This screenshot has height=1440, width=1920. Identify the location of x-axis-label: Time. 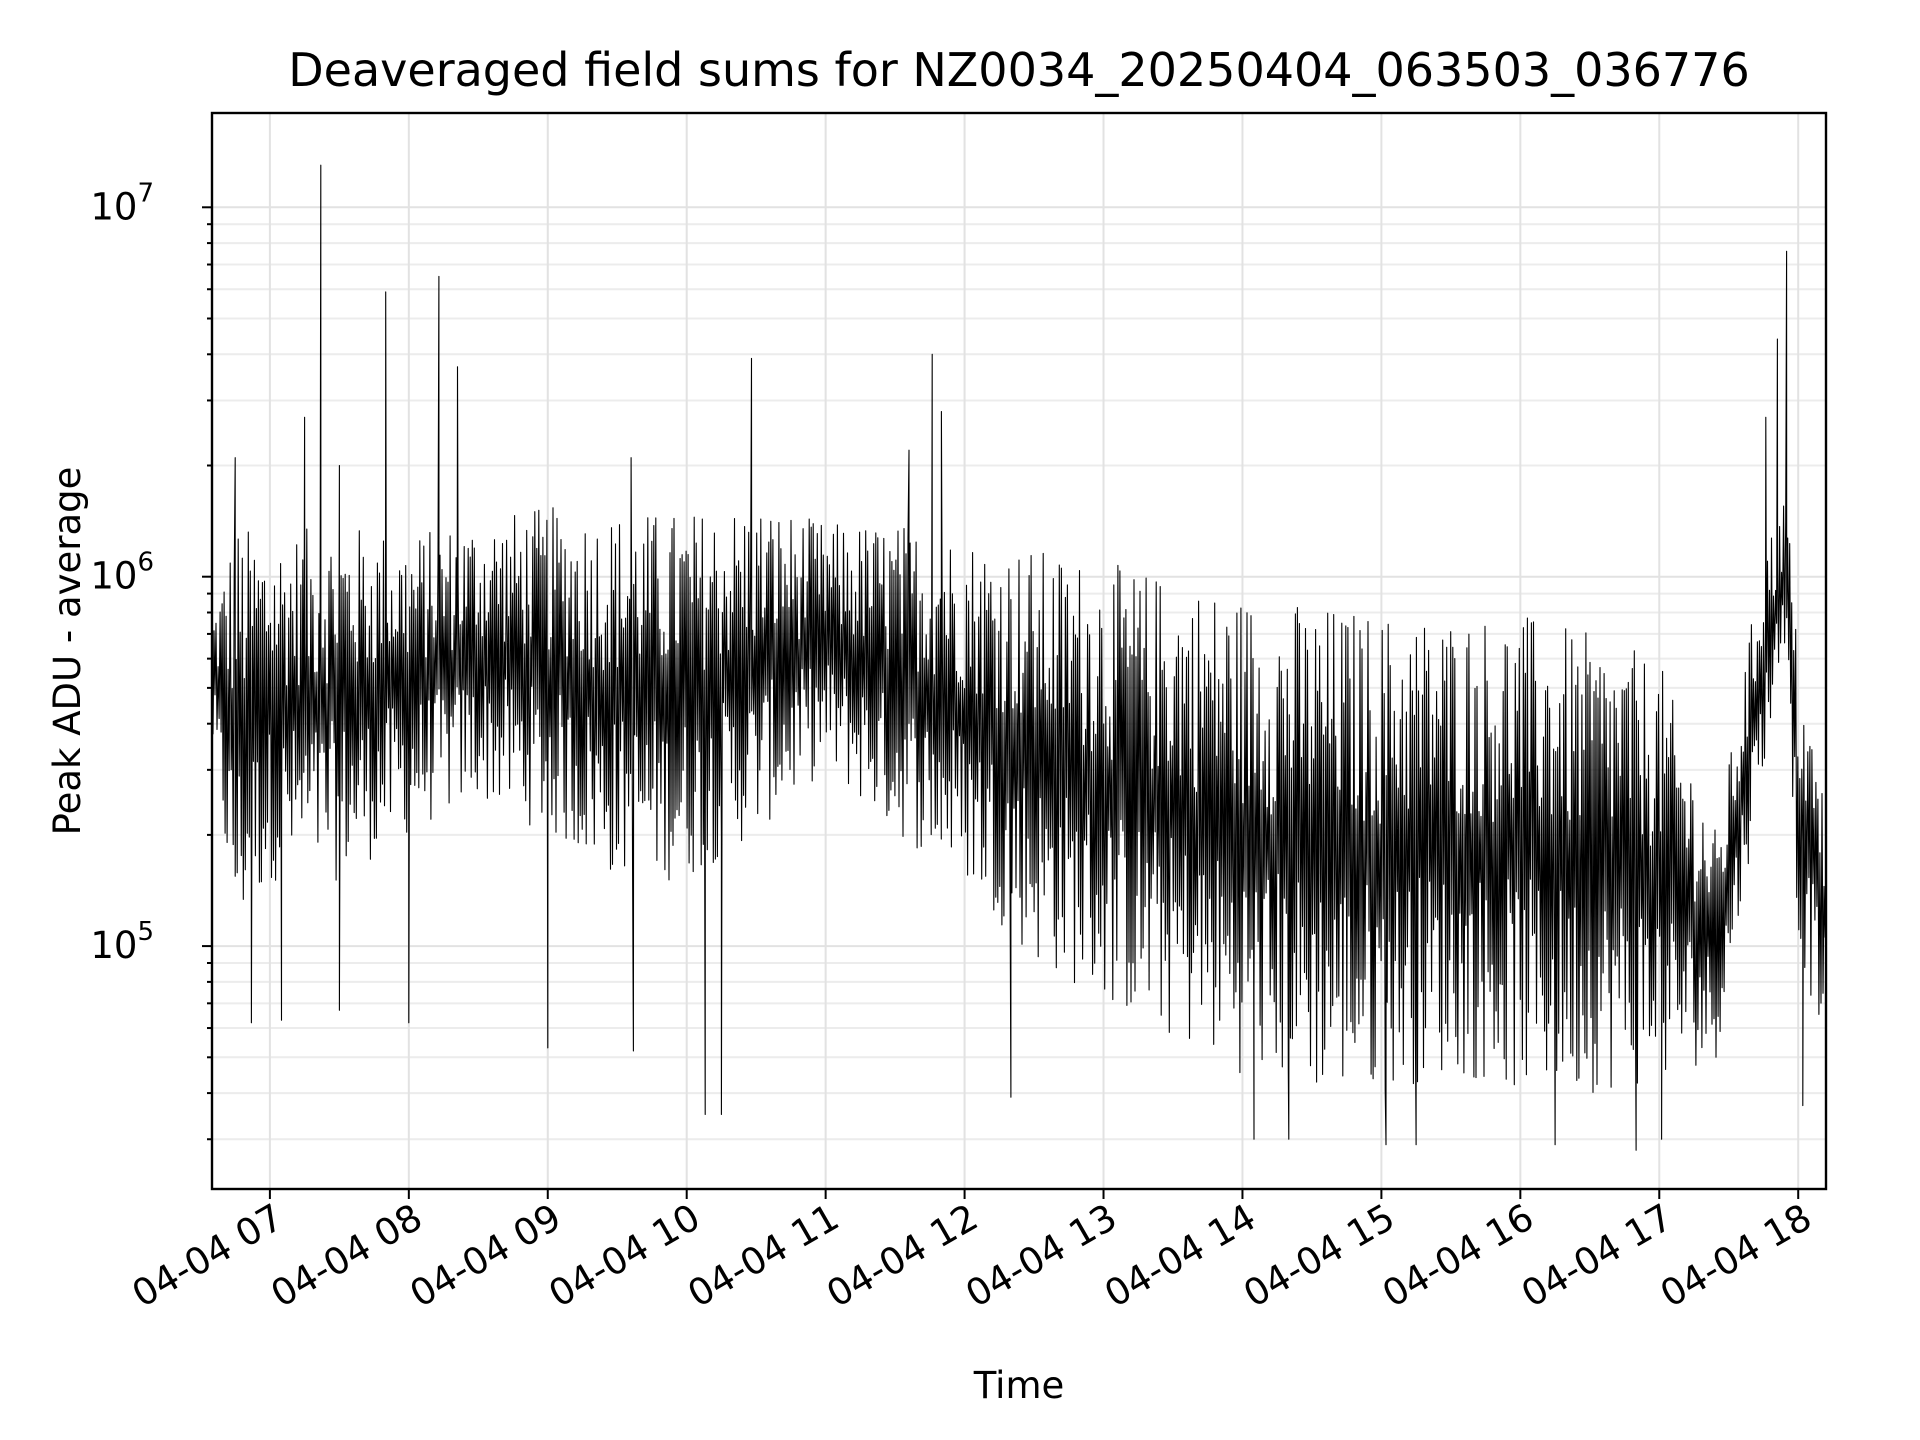
(1019, 1385).